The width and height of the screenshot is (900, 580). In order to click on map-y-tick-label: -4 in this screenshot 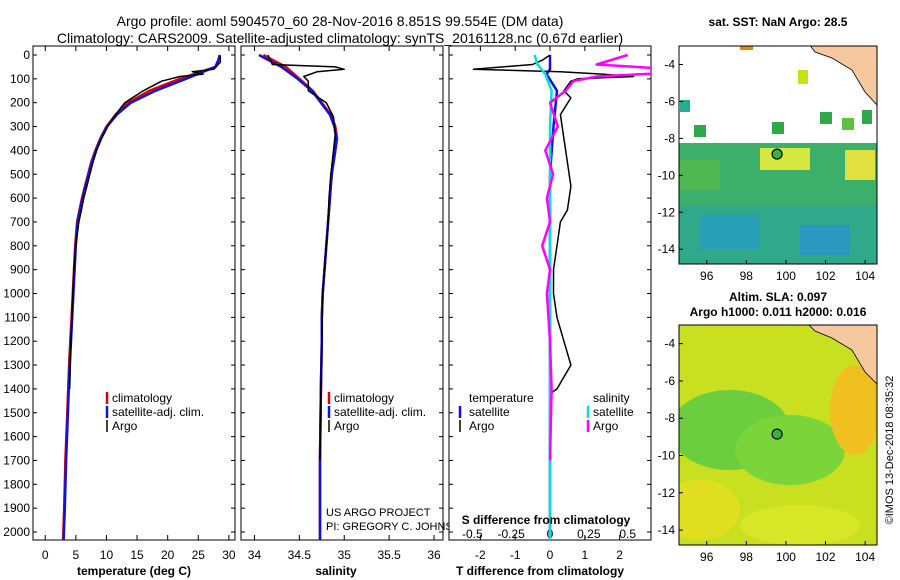, I will do `click(669, 344)`.